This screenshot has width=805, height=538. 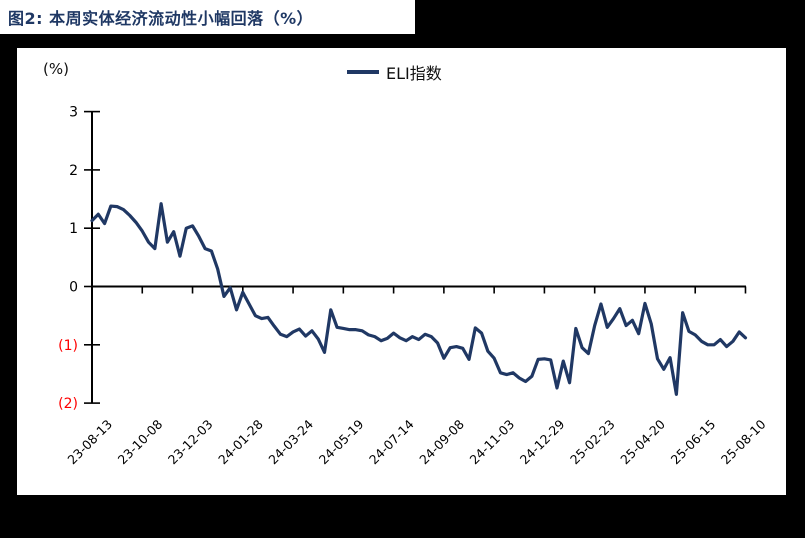 I want to click on figure-title-bar: 图2: 本周实体经济流动性小幅回落（%）, so click(x=207, y=17).